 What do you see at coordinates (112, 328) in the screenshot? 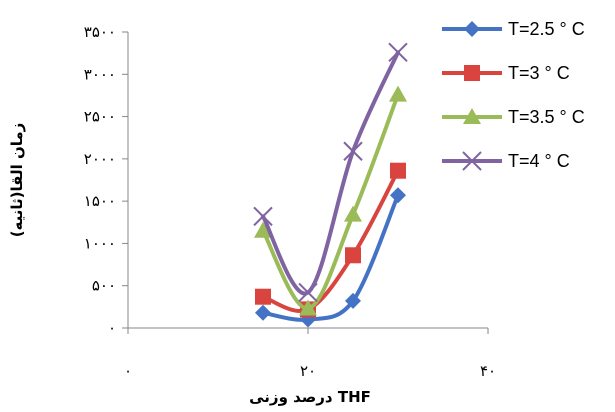
I see `y-tick-label: ۰` at bounding box center [112, 328].